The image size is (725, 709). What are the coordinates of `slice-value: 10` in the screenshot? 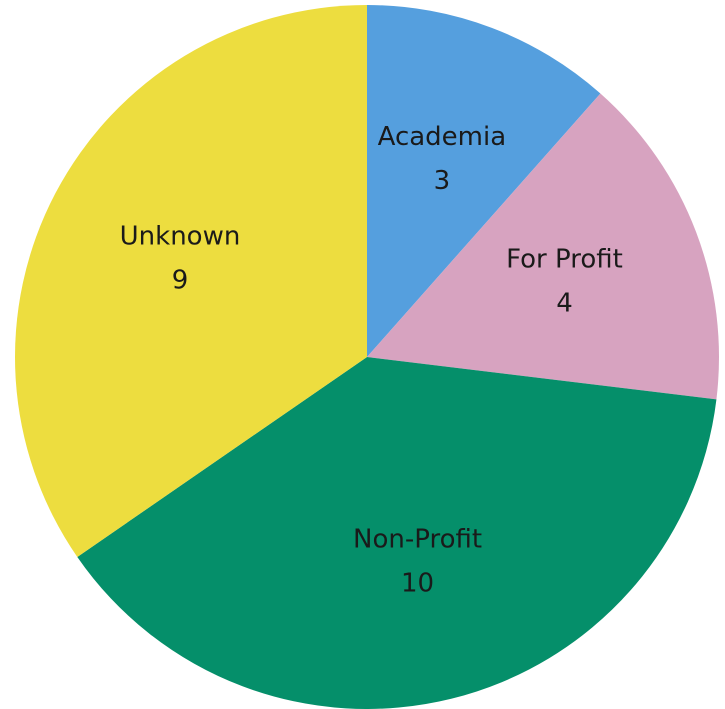 It's located at (417, 584).